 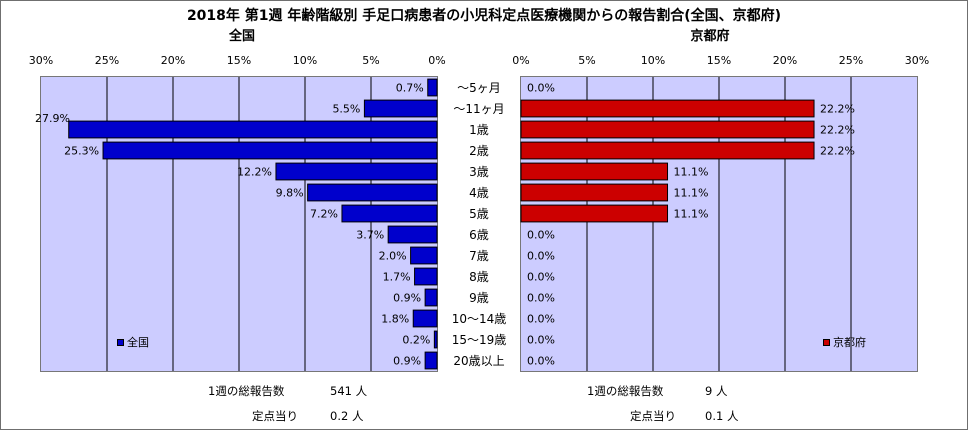 What do you see at coordinates (397, 277) in the screenshot?
I see `national-data-label: 1.7%` at bounding box center [397, 277].